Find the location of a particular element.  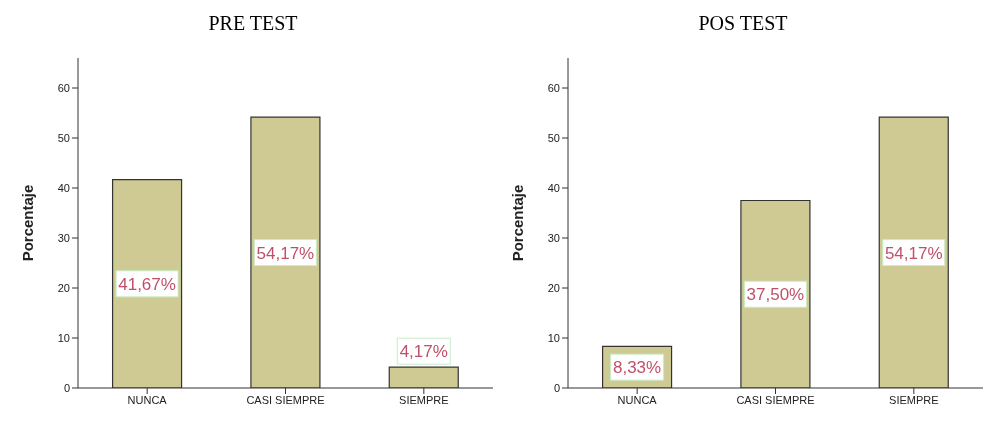

data-label: 8,33% is located at coordinates (637, 368).